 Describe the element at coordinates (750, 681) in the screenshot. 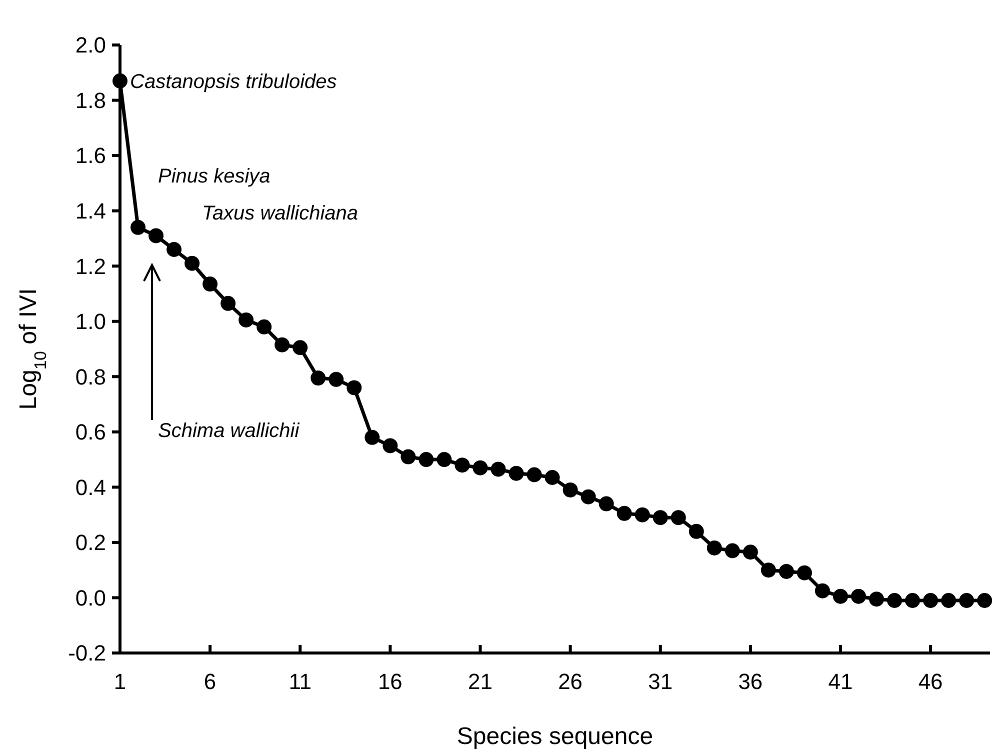

I see `x-tick-label: 36` at that location.